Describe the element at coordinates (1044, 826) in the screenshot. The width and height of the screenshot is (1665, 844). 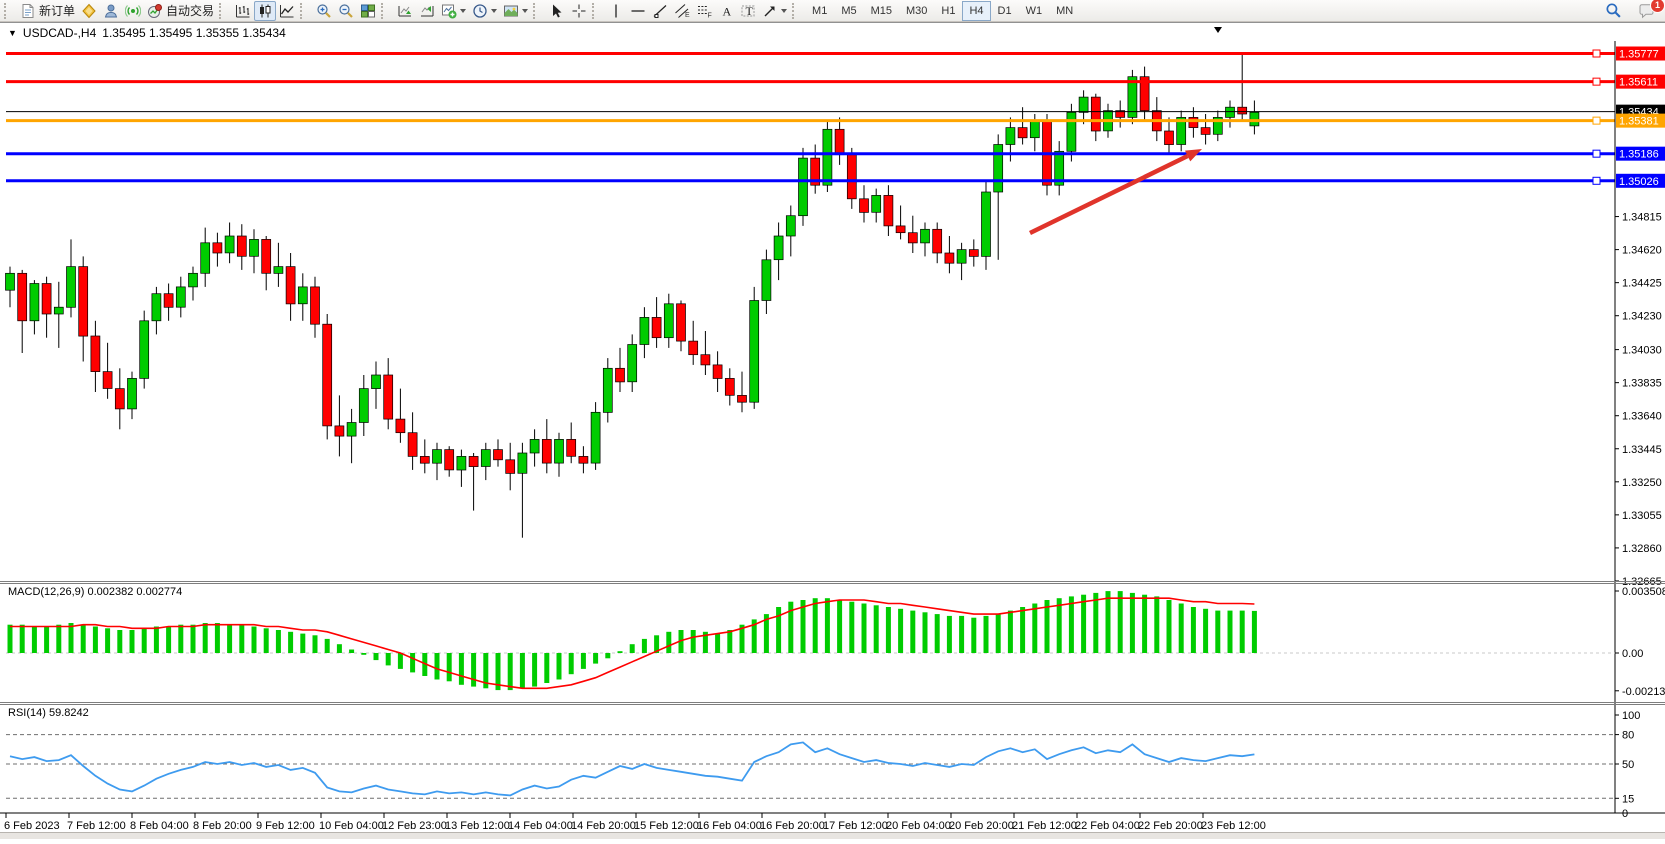
I see `time-tick-label: 21 Feb 12:00` at that location.